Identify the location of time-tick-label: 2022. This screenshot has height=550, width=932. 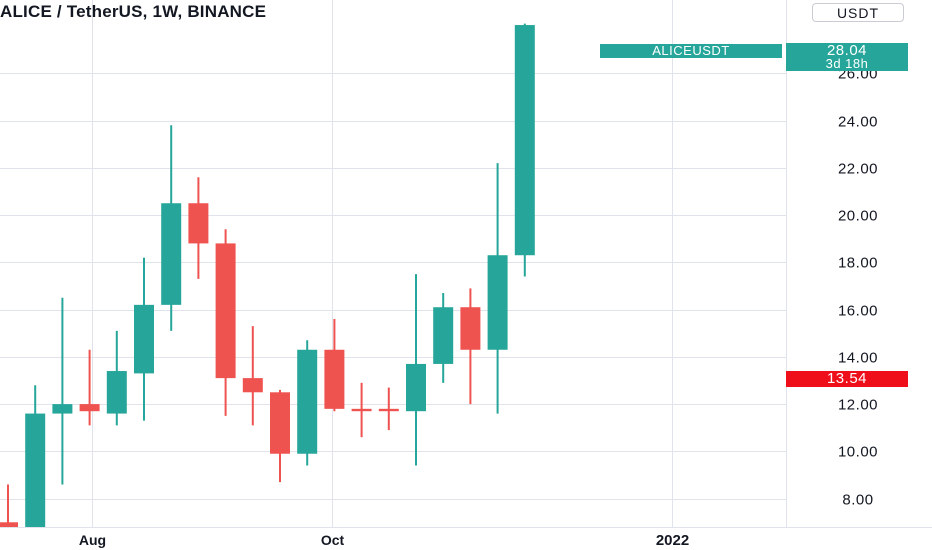
(672, 540).